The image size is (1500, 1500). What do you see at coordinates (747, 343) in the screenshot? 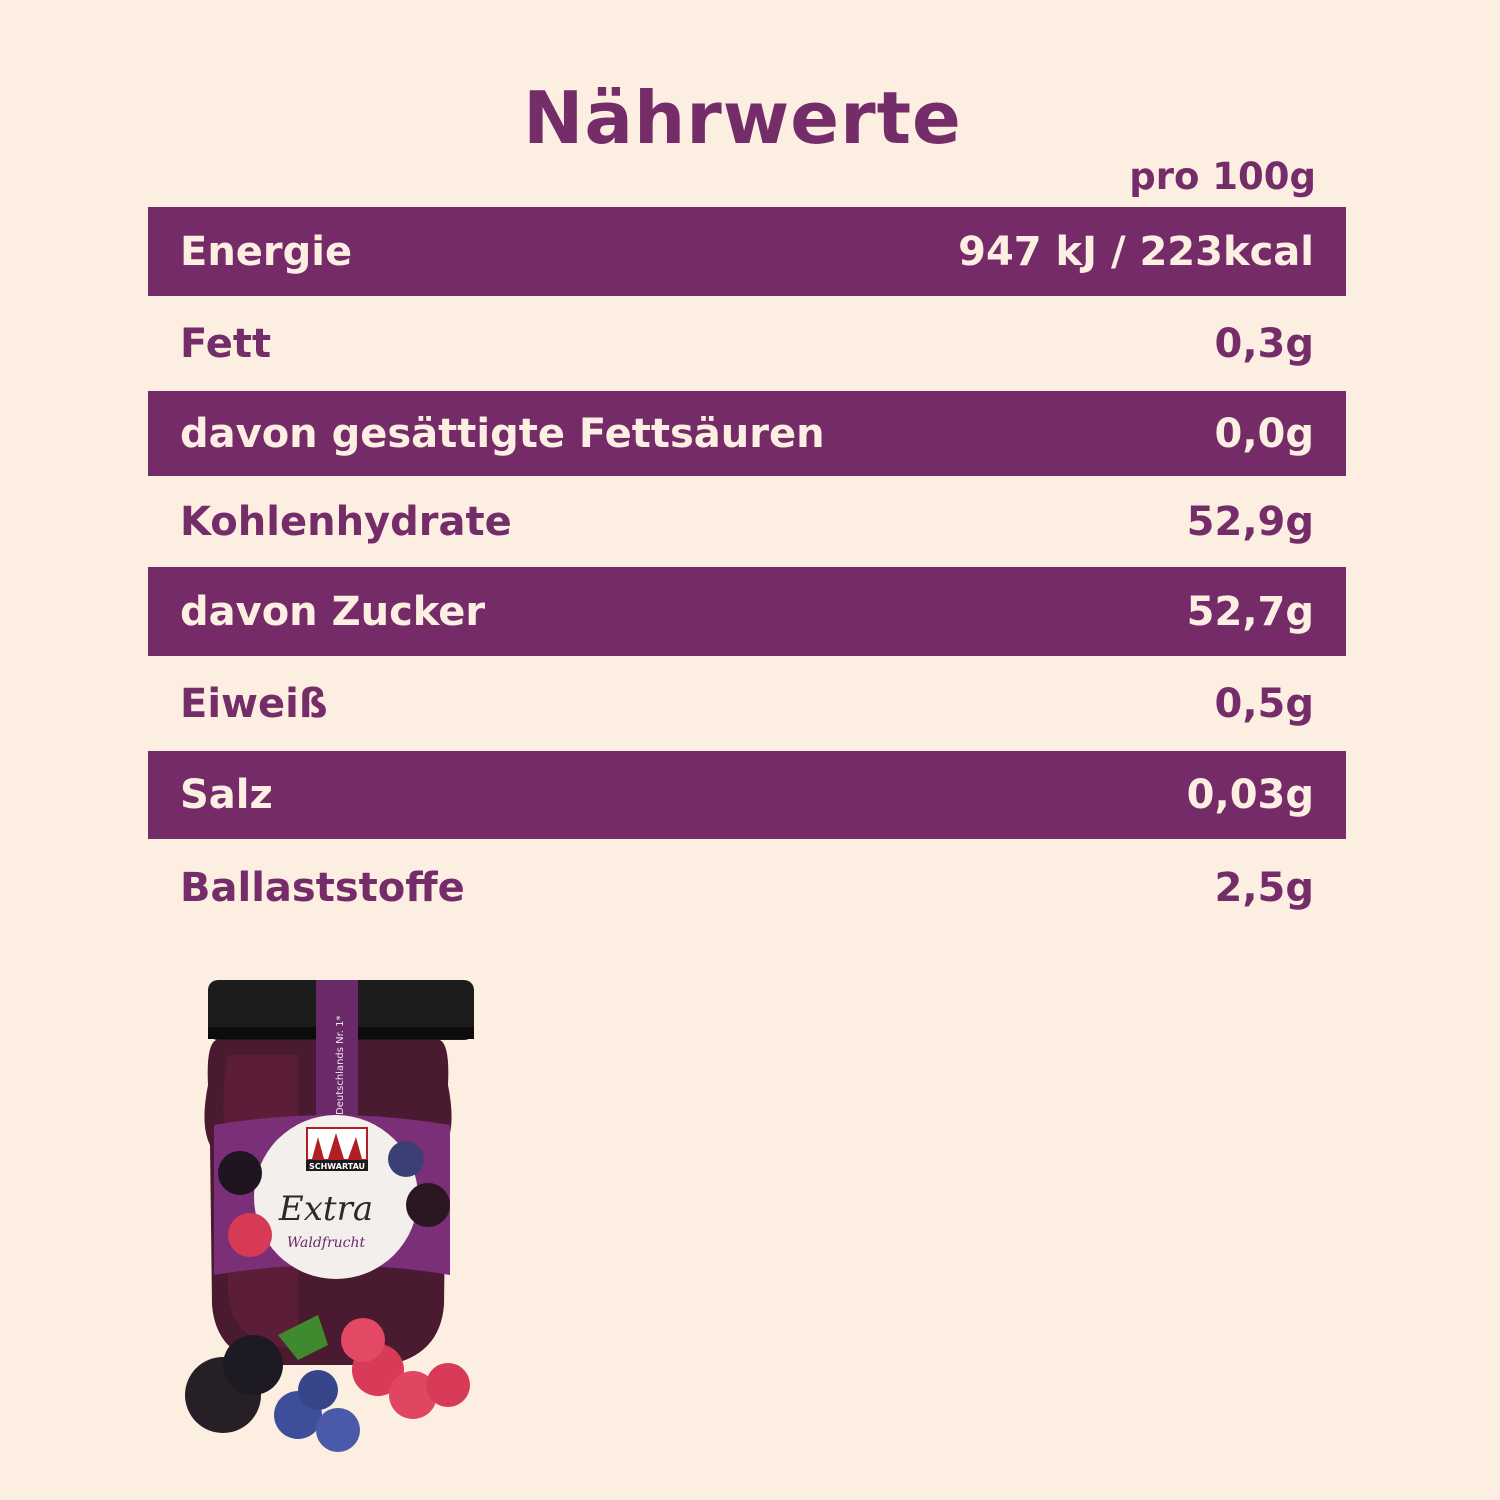
I see `table-row-fat: Fett 0,3g` at bounding box center [747, 343].